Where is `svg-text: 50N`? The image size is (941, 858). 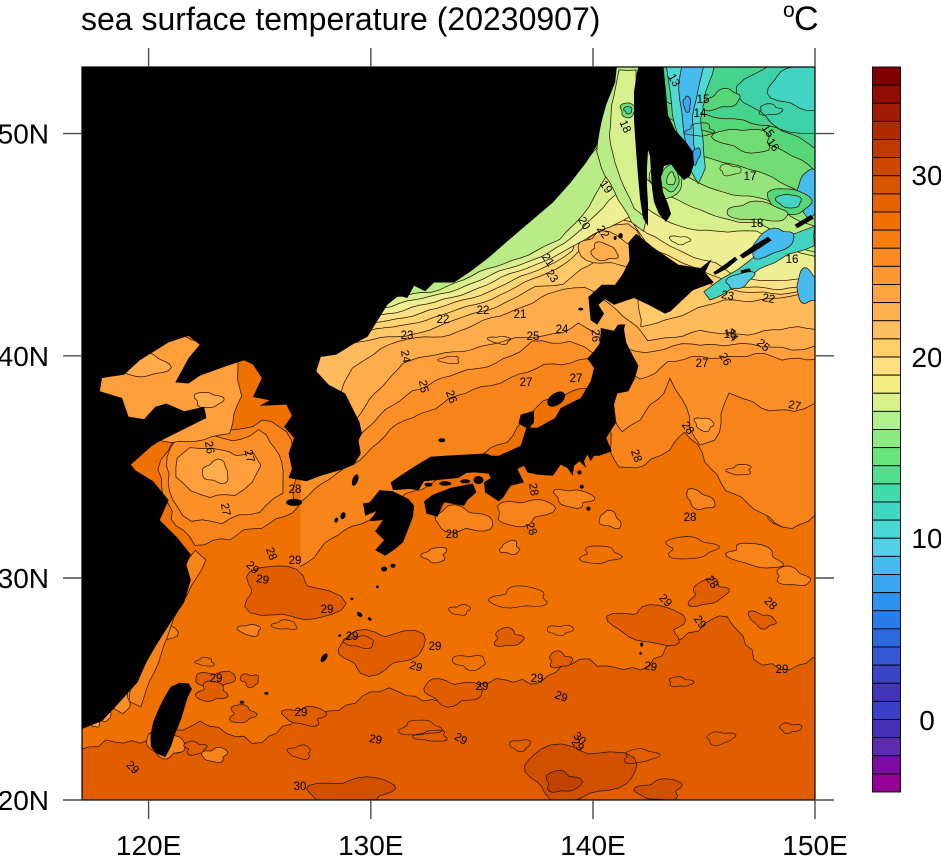
svg-text: 50N is located at coordinates (24, 134).